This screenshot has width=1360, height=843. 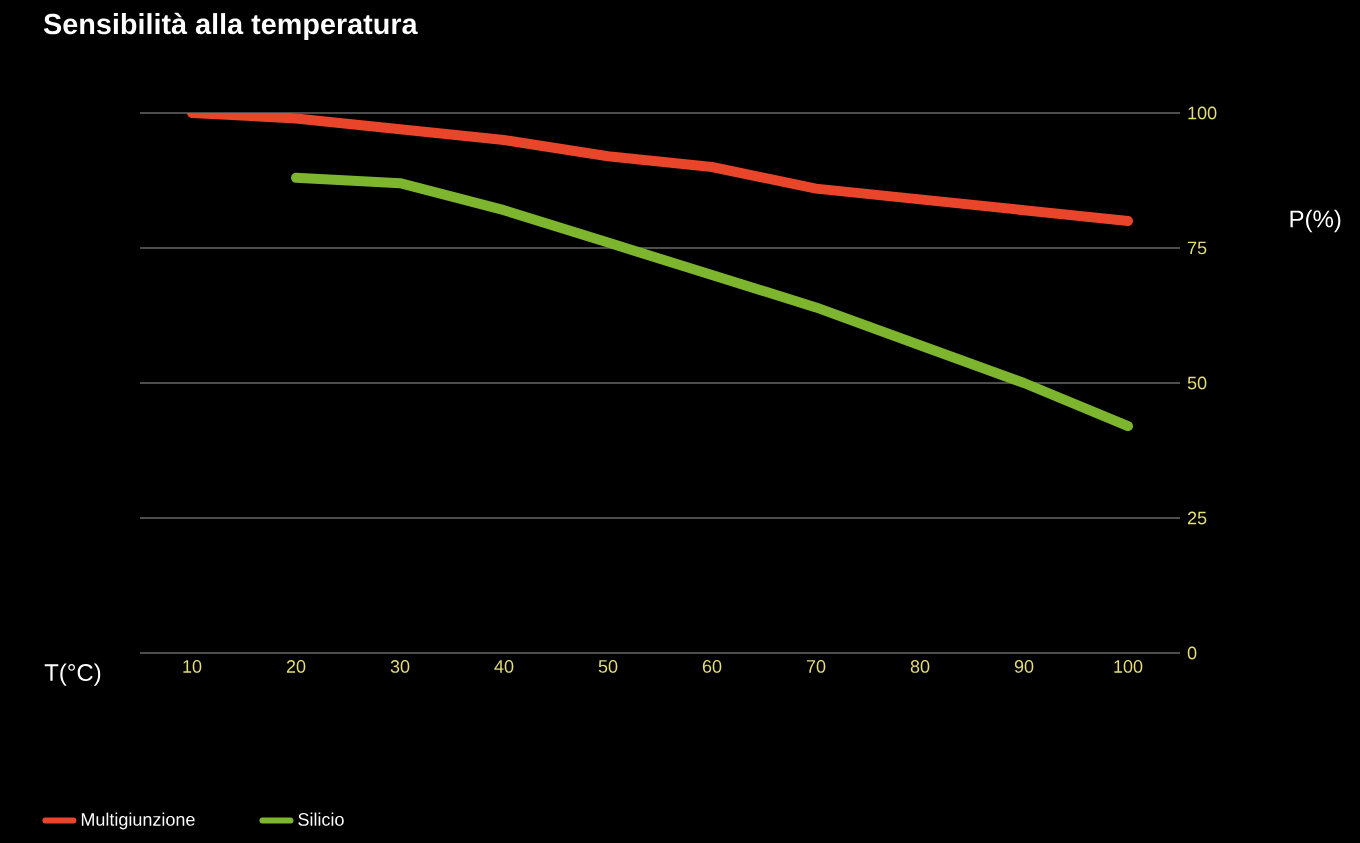 What do you see at coordinates (1197, 383) in the screenshot?
I see `y-tick-label: 50` at bounding box center [1197, 383].